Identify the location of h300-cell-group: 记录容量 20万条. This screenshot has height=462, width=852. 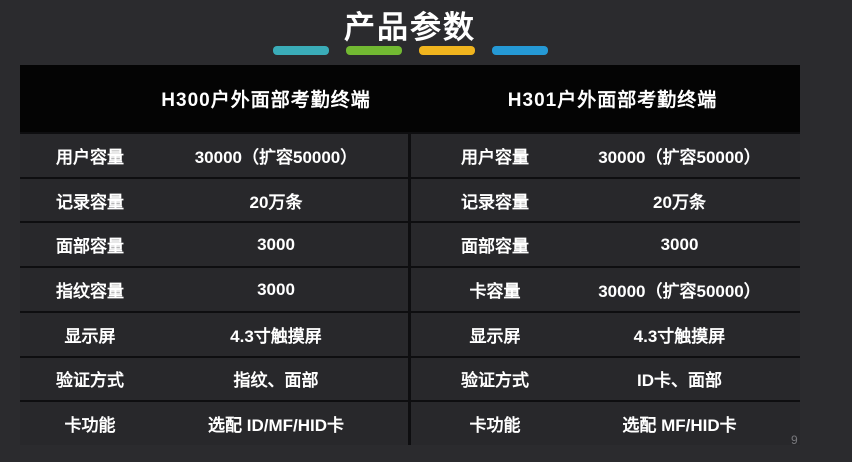
(214, 200).